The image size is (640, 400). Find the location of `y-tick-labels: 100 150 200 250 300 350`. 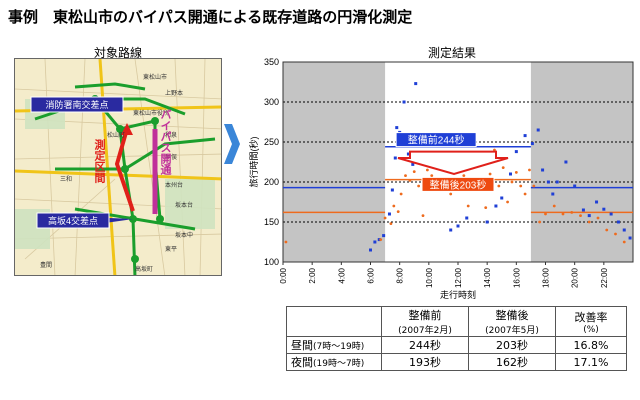

y-tick-labels: 100 150 200 250 300 350 is located at coordinates (271, 162).